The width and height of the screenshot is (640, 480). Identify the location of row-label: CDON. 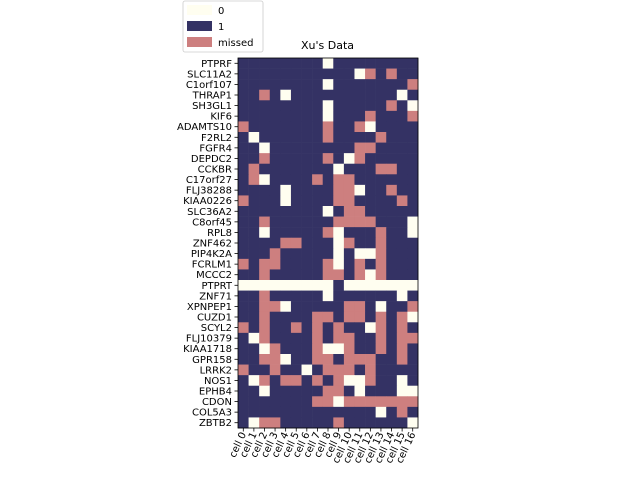
(217, 402).